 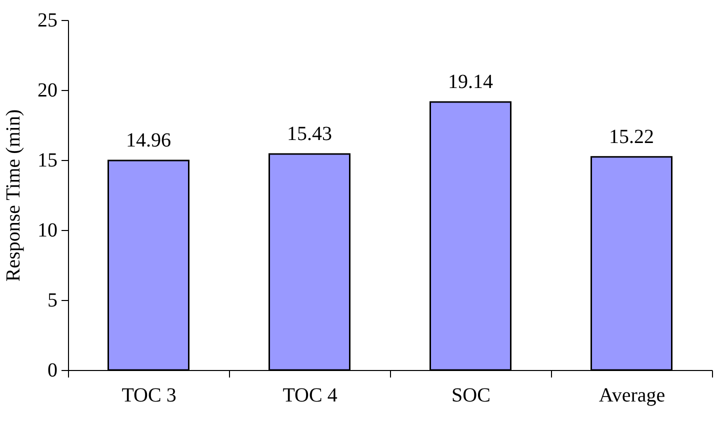 I want to click on y-tick-label: 0, so click(x=53, y=371).